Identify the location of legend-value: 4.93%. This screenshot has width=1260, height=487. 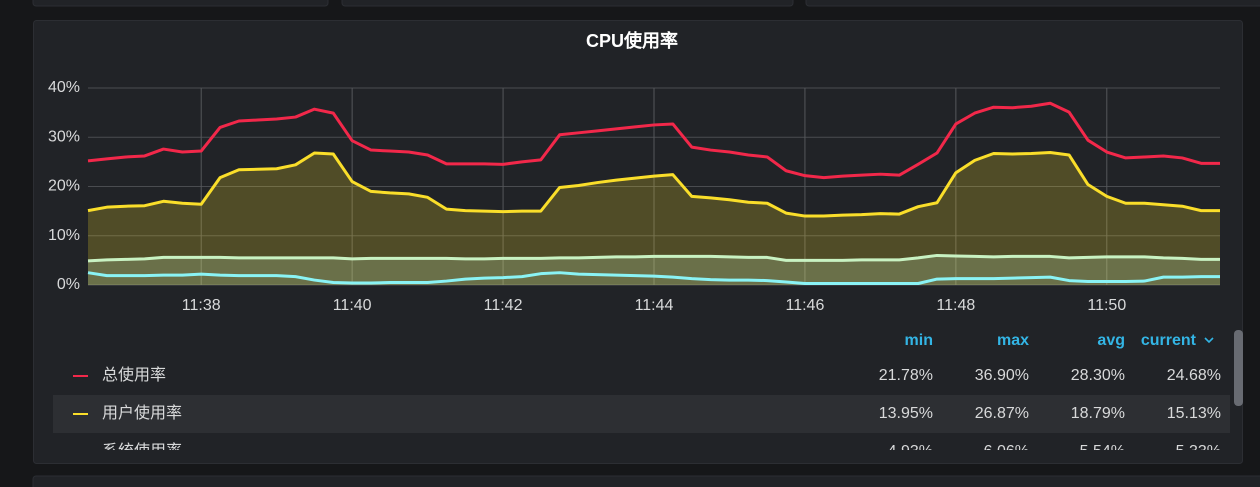
(910, 451).